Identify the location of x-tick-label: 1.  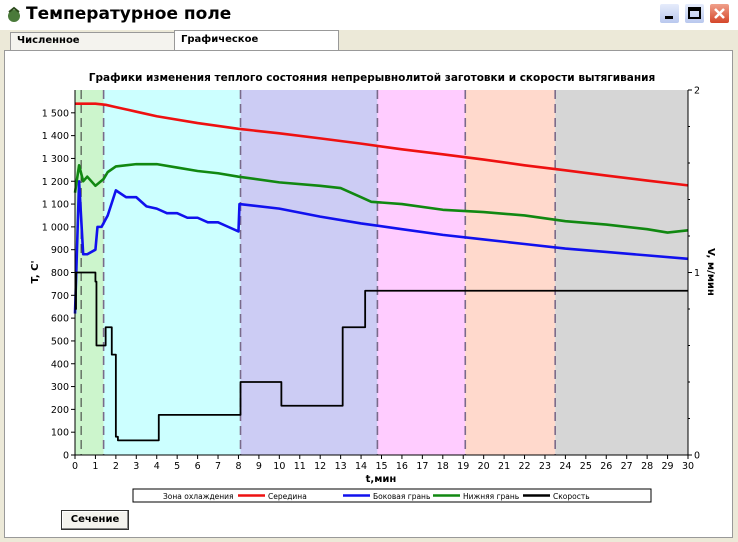
(95, 466).